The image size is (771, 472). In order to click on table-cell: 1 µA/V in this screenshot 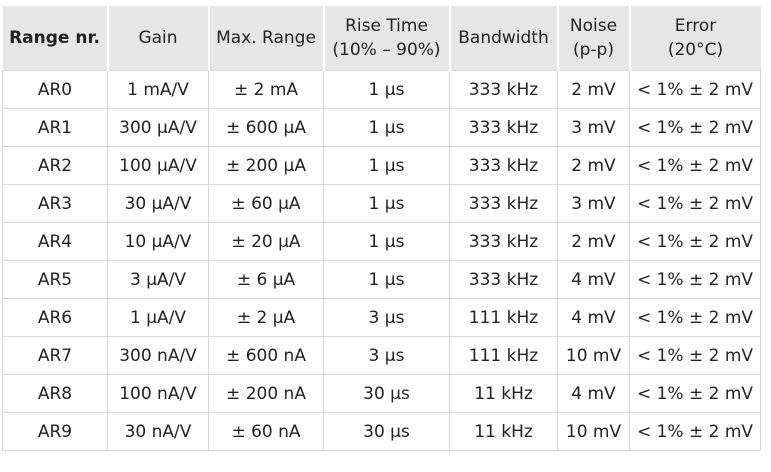, I will do `click(158, 317)`.